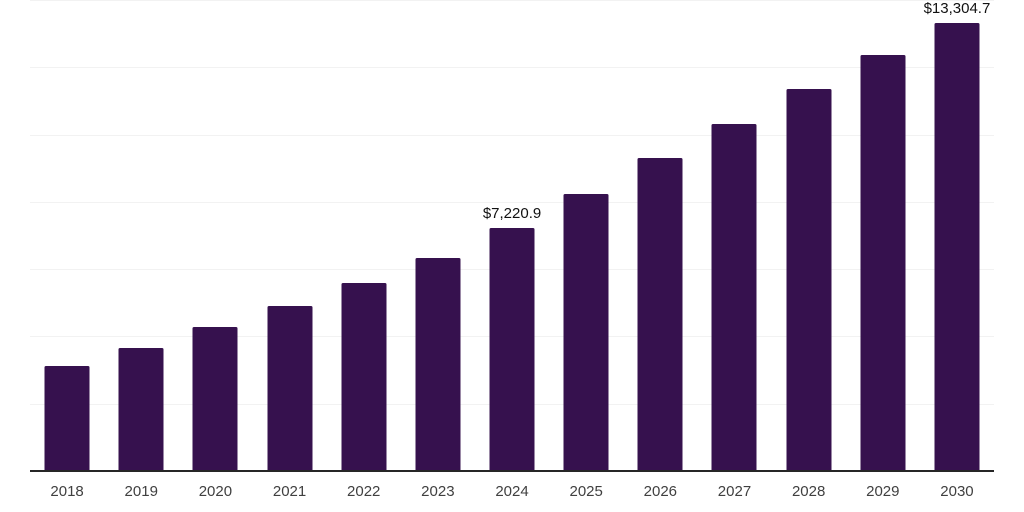 The image size is (1024, 512). Describe the element at coordinates (215, 398) in the screenshot. I see `bar-2020` at that location.